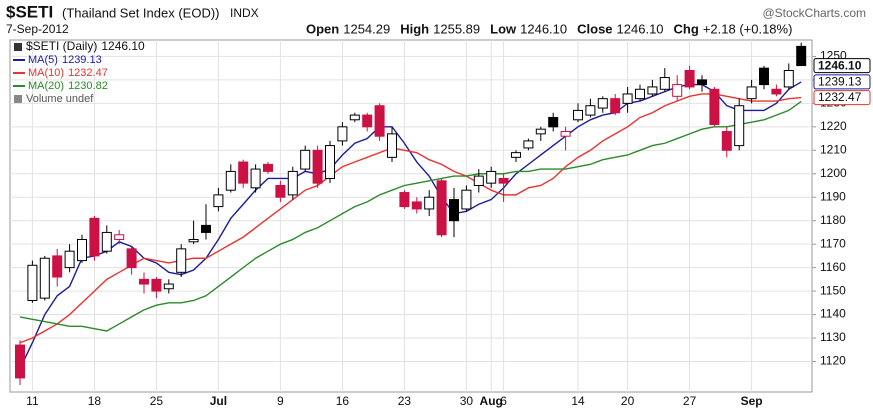 This screenshot has height=416, width=873. I want to click on axis-tag-label: 1246.10, so click(840, 65).